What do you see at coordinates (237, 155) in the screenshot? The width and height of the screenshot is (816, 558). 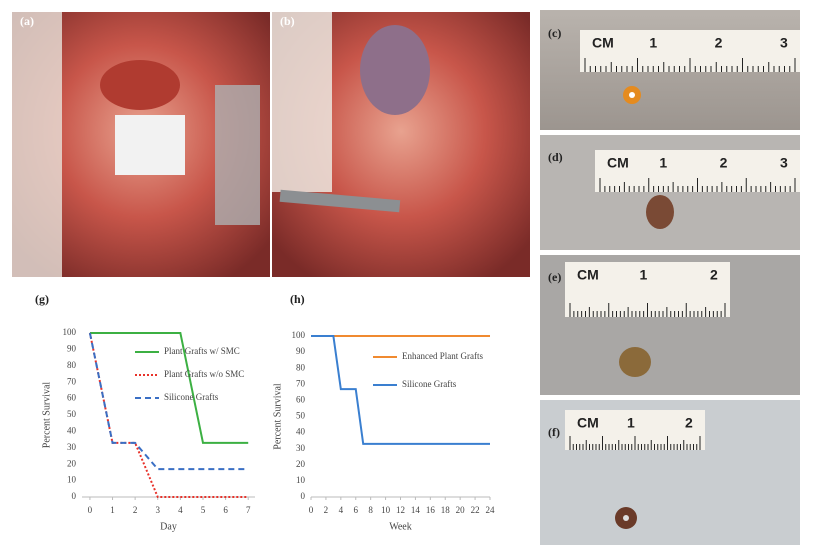 I see `retractor` at bounding box center [237, 155].